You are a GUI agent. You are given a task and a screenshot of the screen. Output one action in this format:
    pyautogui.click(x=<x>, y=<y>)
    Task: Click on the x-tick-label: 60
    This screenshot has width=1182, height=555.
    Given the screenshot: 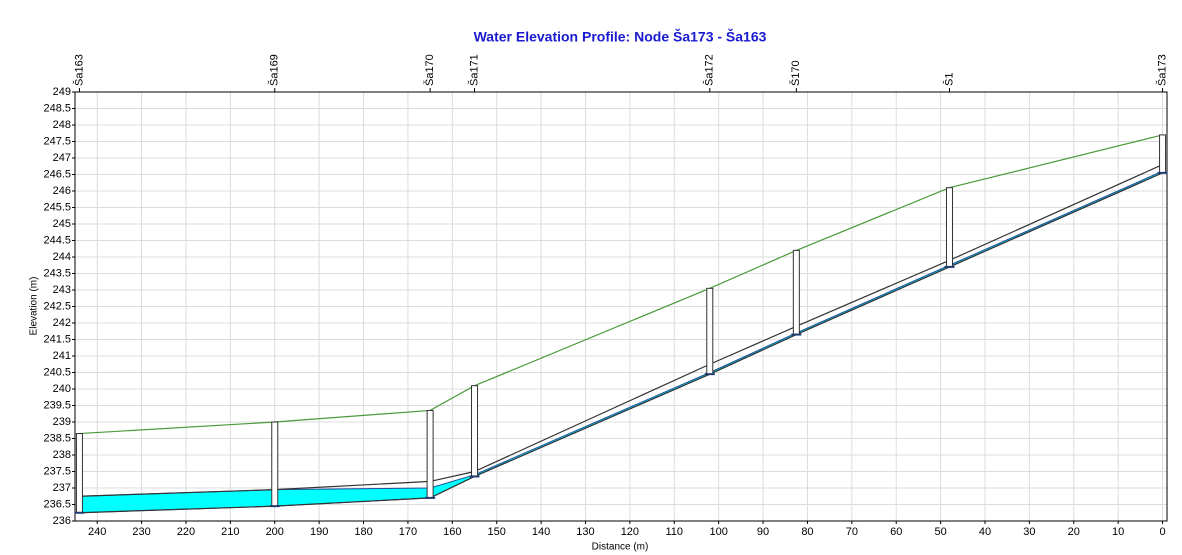 What is the action you would take?
    pyautogui.click(x=896, y=532)
    